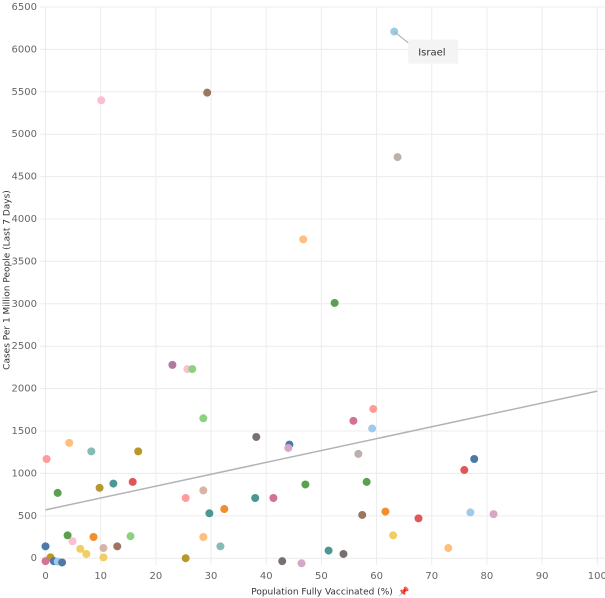  Describe the element at coordinates (376, 576) in the screenshot. I see `x-tick-label: 60` at that location.